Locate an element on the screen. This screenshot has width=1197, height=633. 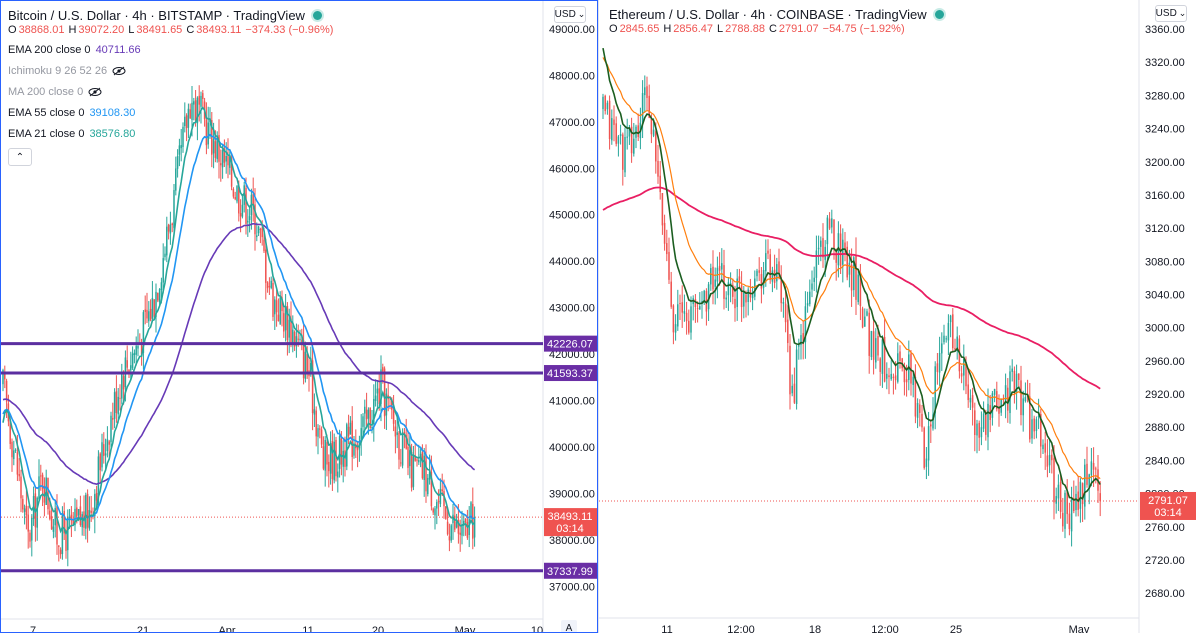
btc-currency-label: USD is located at coordinates (565, 14).